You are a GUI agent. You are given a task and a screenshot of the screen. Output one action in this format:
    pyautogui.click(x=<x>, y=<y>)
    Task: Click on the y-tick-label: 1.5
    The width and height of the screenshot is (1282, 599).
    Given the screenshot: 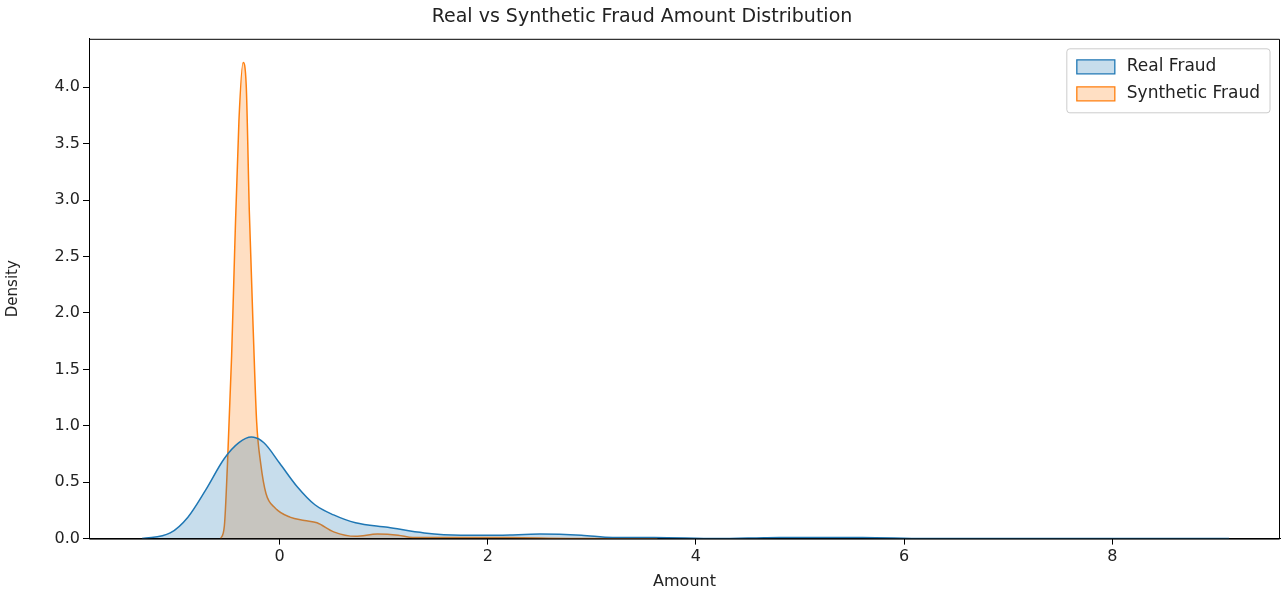 What is the action you would take?
    pyautogui.click(x=67, y=368)
    